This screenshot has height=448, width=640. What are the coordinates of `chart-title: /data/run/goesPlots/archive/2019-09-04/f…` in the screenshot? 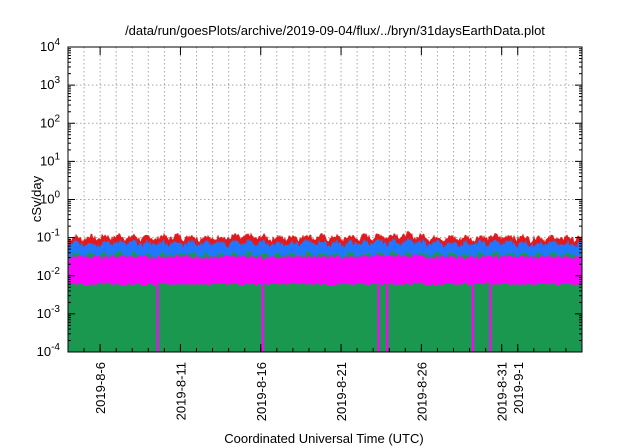 It's located at (335, 30).